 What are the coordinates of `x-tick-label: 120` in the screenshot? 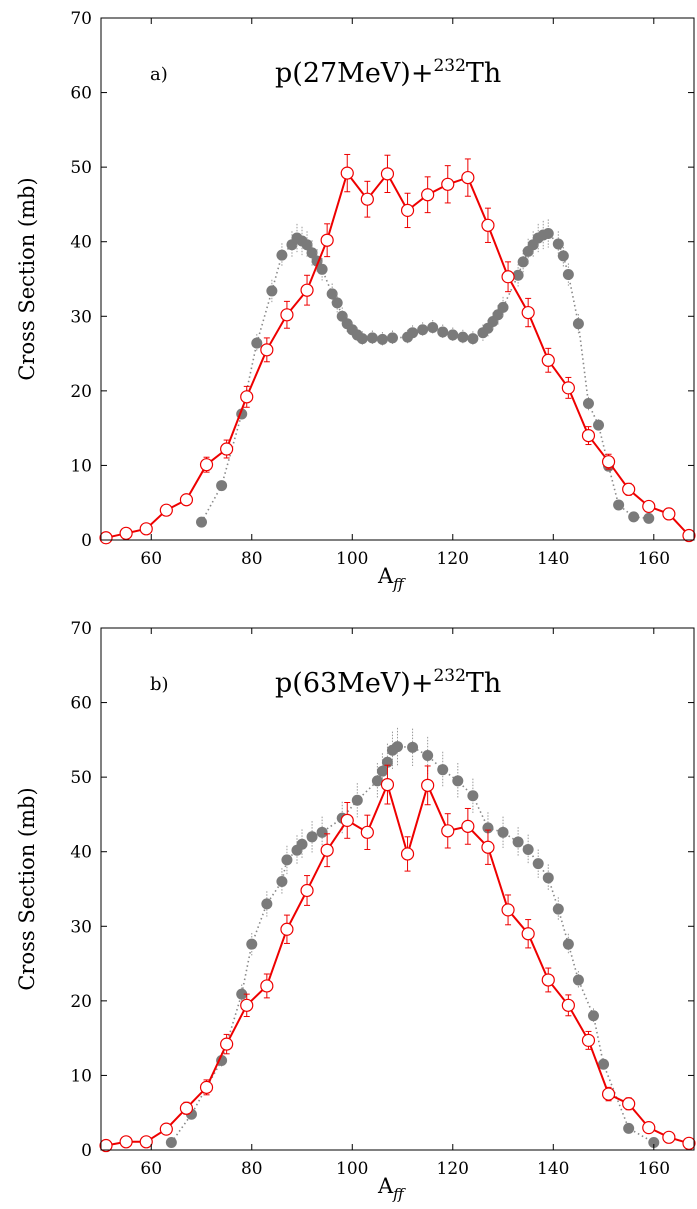 It's located at (453, 559).